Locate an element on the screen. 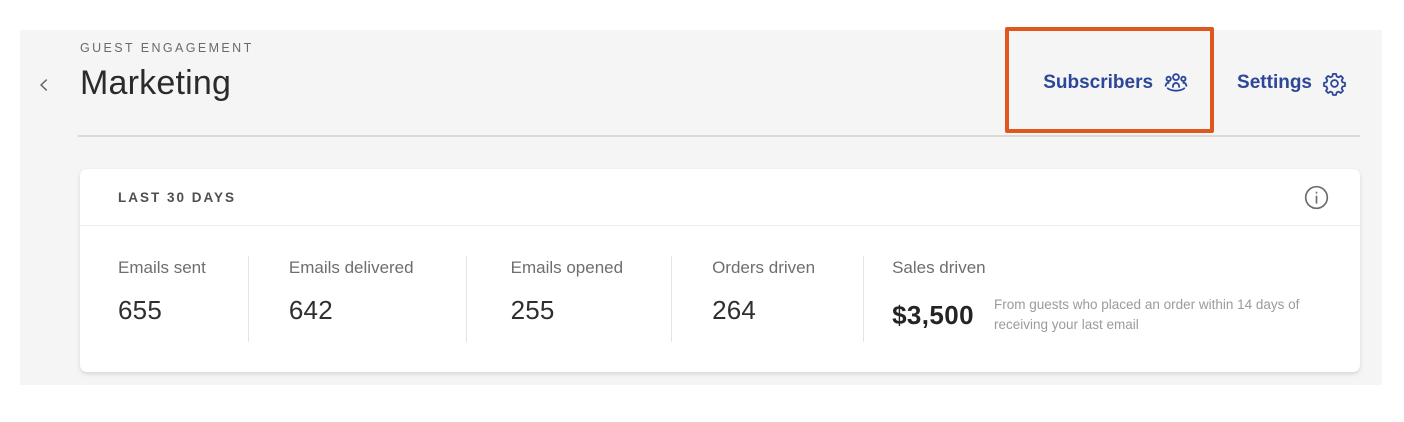  info-button is located at coordinates (1316, 197).